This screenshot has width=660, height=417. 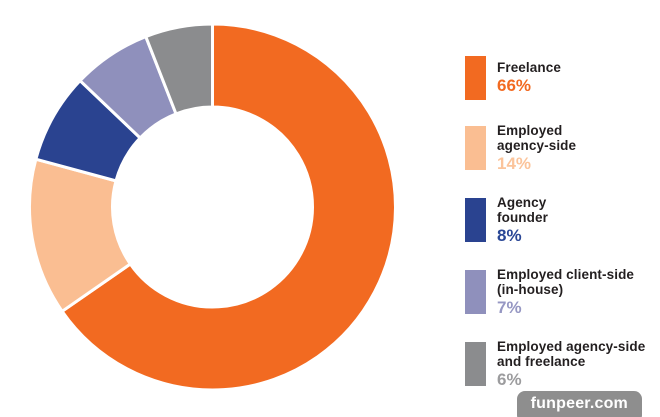 What do you see at coordinates (560, 77) in the screenshot?
I see `legend-item-freelance: Freelance 66%` at bounding box center [560, 77].